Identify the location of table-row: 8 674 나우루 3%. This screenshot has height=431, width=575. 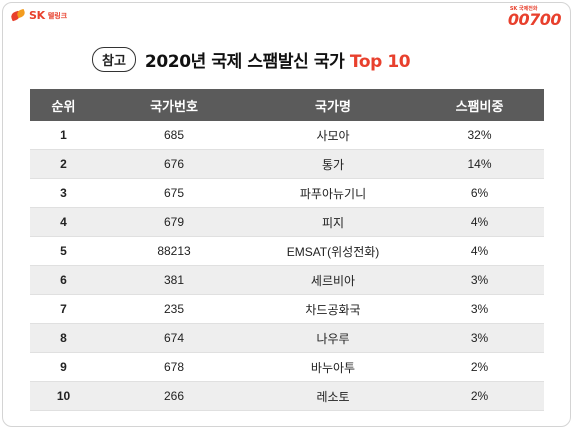
(287, 338).